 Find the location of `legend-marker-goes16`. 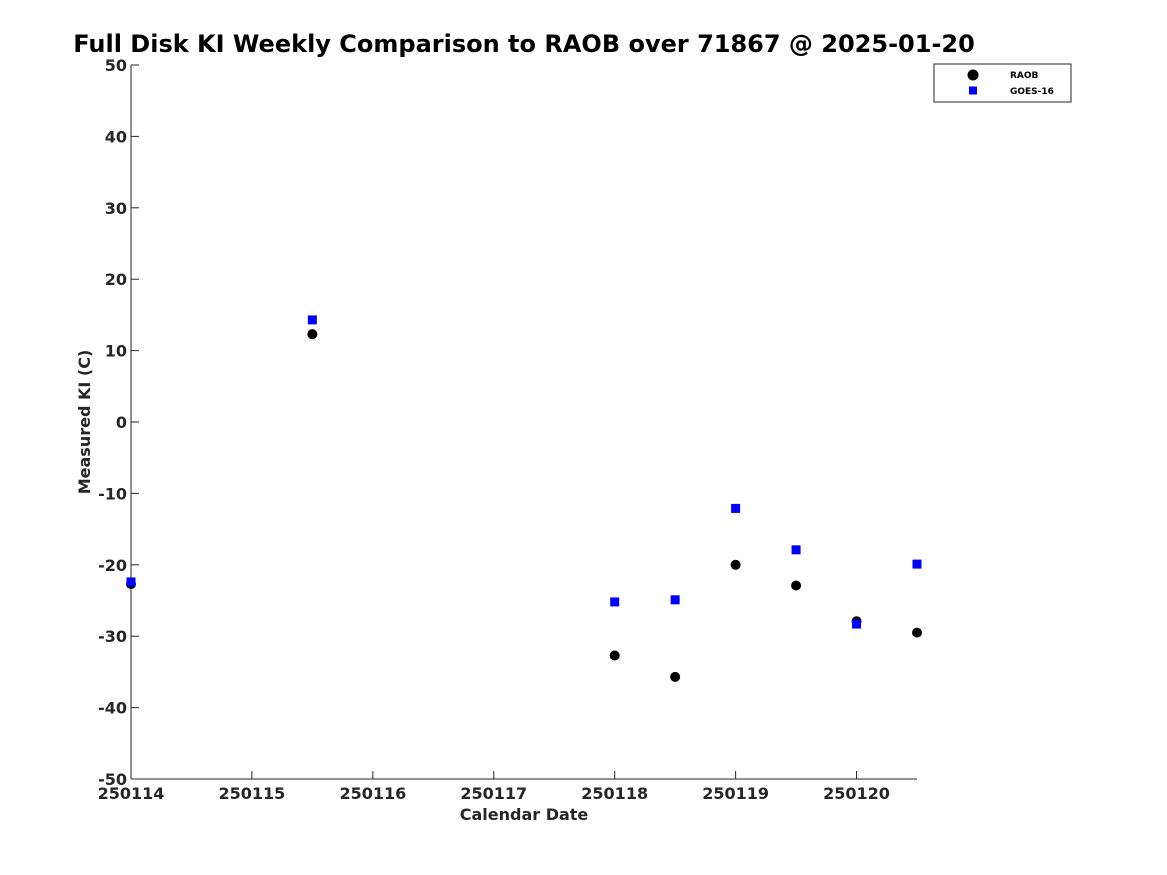

legend-marker-goes16 is located at coordinates (973, 90).